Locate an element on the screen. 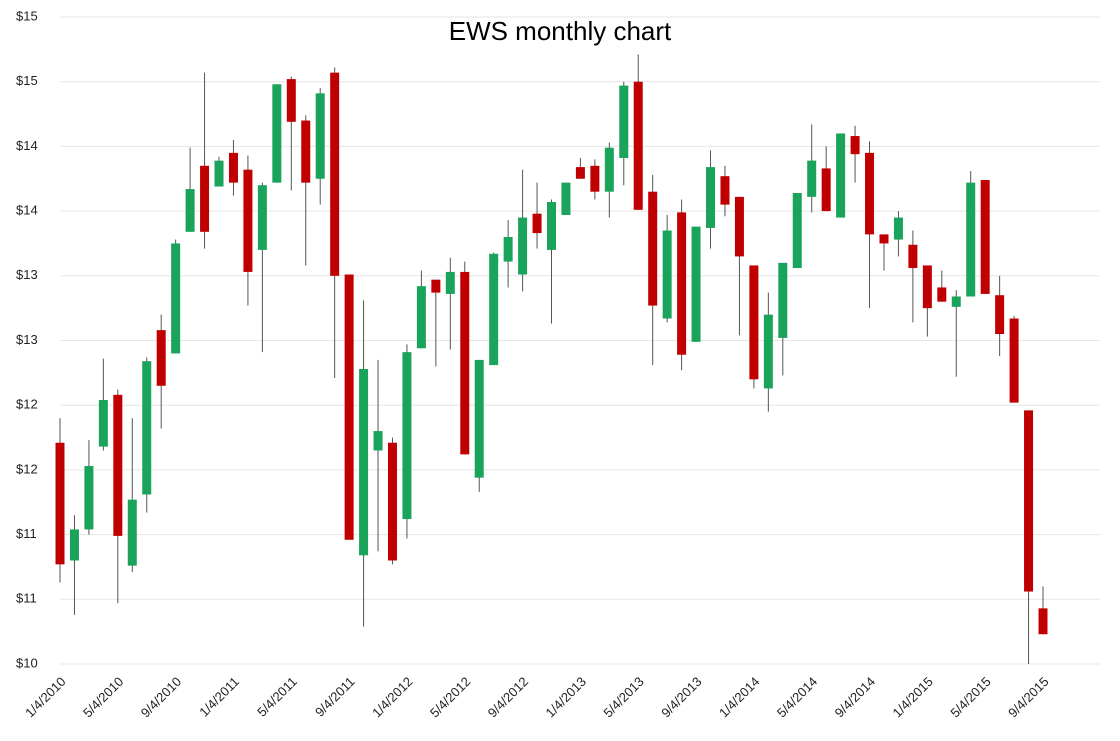 Image resolution: width=1120 pixels, height=741 pixels. x-tick-label: 5/4/2014 is located at coordinates (797, 697).